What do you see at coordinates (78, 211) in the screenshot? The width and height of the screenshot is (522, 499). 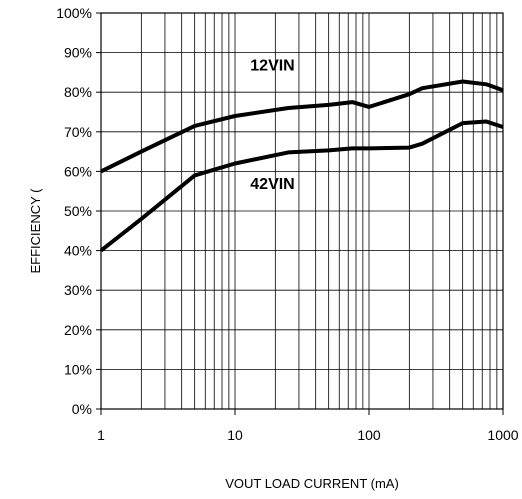 I see `y-tick-label: 50%` at bounding box center [78, 211].